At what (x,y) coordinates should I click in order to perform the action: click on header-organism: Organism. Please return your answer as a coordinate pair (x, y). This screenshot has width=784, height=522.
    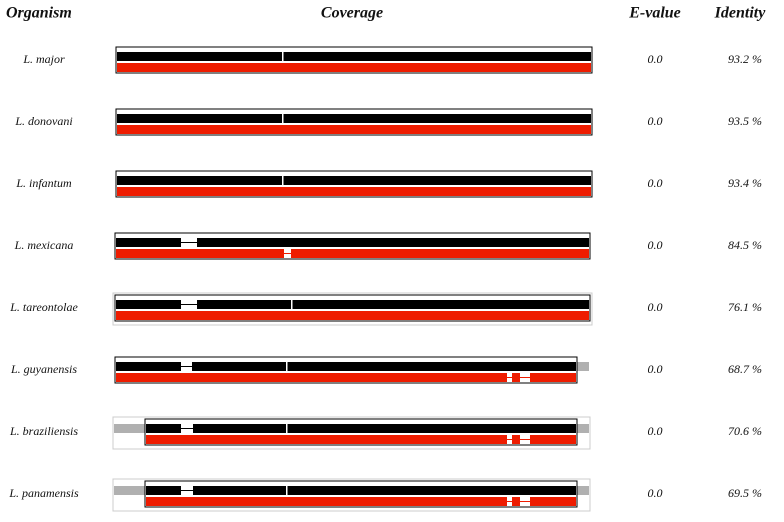
    Looking at the image, I should click on (39, 13).